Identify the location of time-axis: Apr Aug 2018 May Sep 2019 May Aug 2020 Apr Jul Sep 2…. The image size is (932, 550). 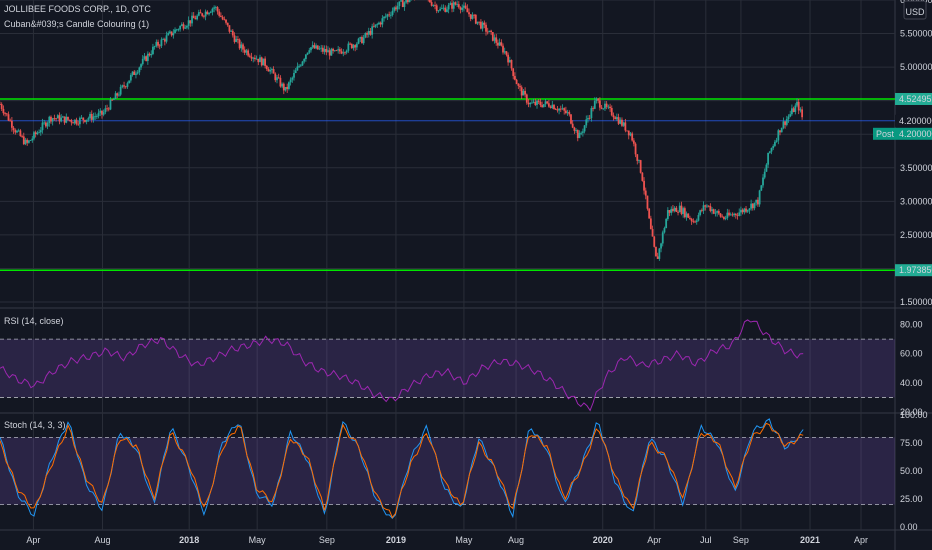
(447, 540).